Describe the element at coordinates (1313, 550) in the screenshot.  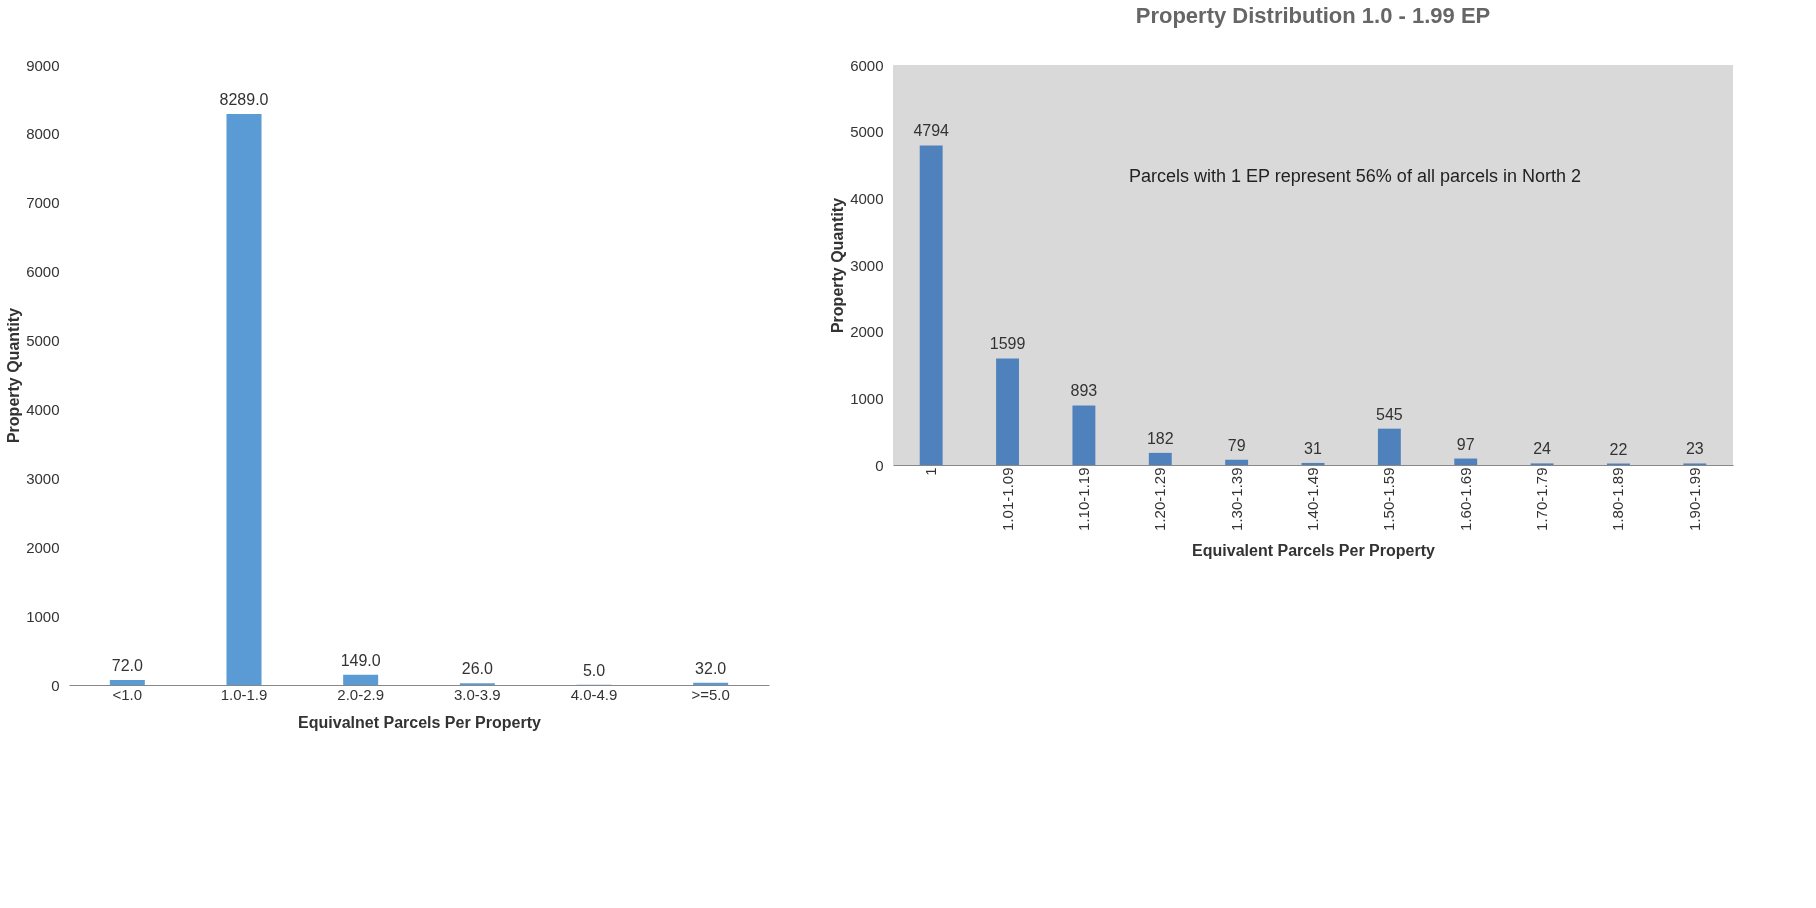
I see `x-axis-title: Equivalent Parcels Per Property` at that location.